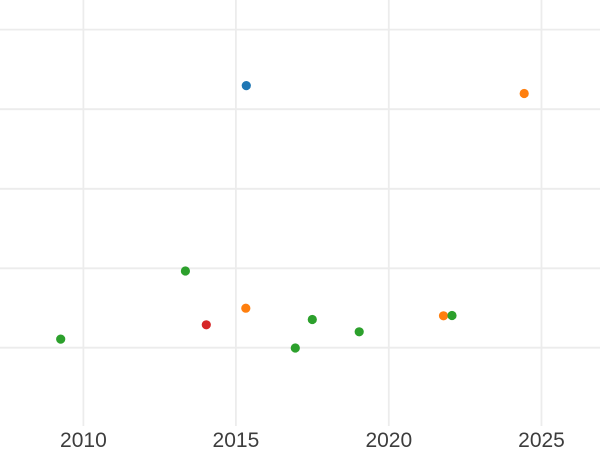  Describe the element at coordinates (83, 439) in the screenshot. I see `svg-text: 2010` at that location.